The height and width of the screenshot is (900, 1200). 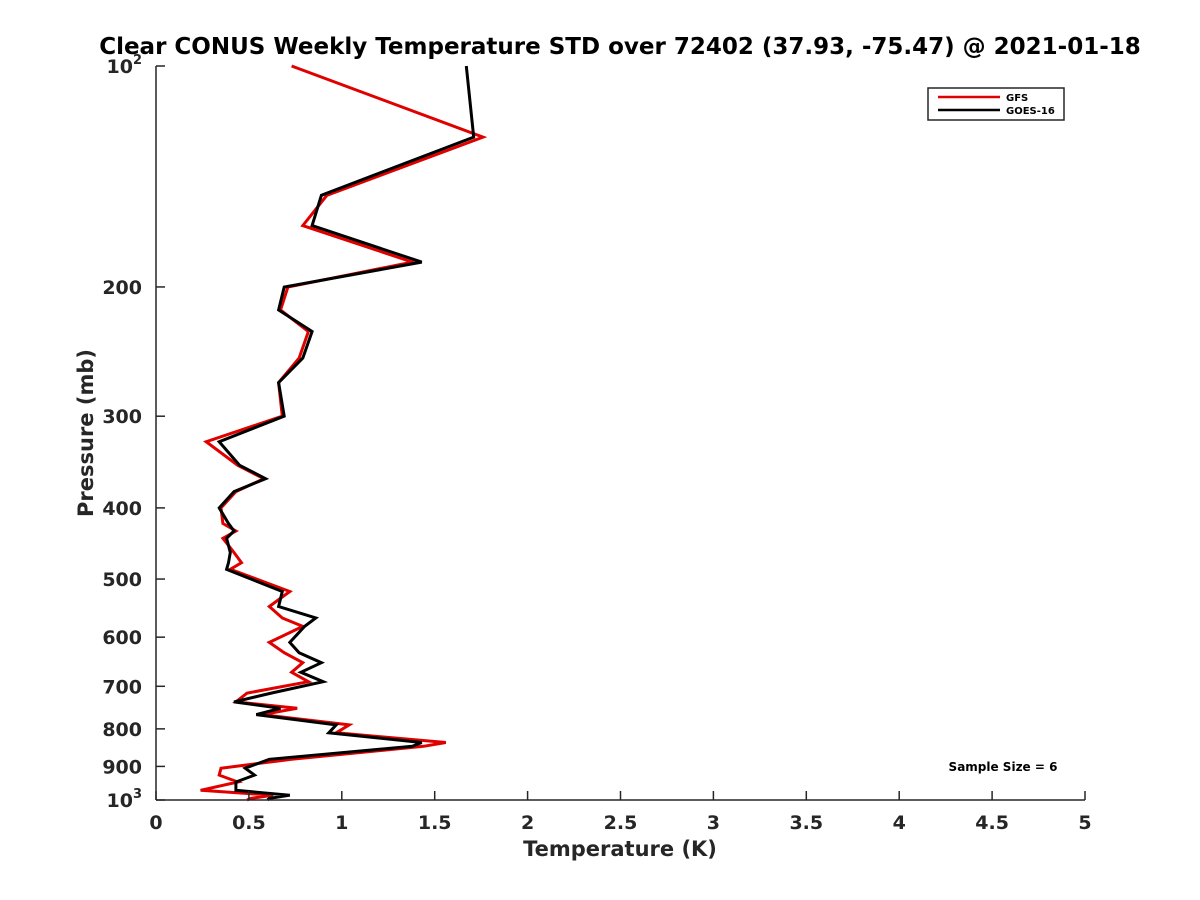 I want to click on x-tick-label: 4, so click(x=899, y=823).